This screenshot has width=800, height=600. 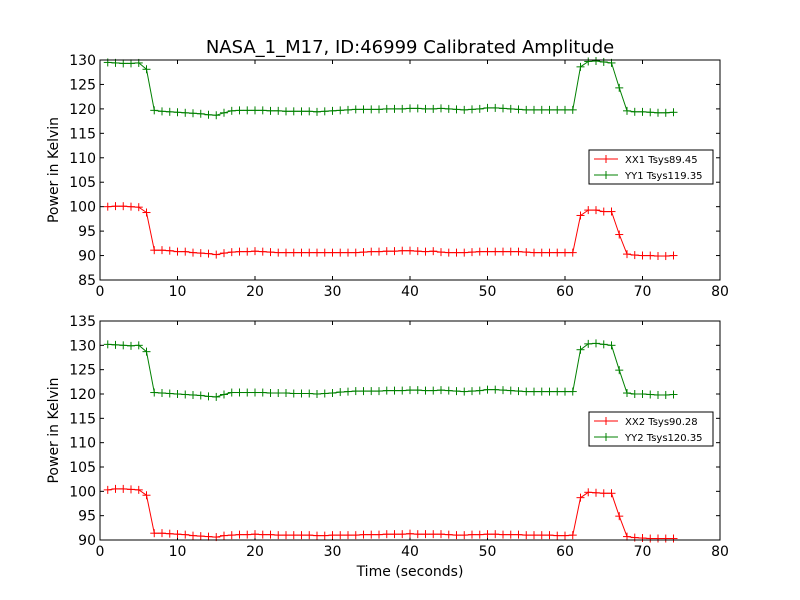 I want to click on legend-entry: YY2 Tsys120.35, so click(x=663, y=438).